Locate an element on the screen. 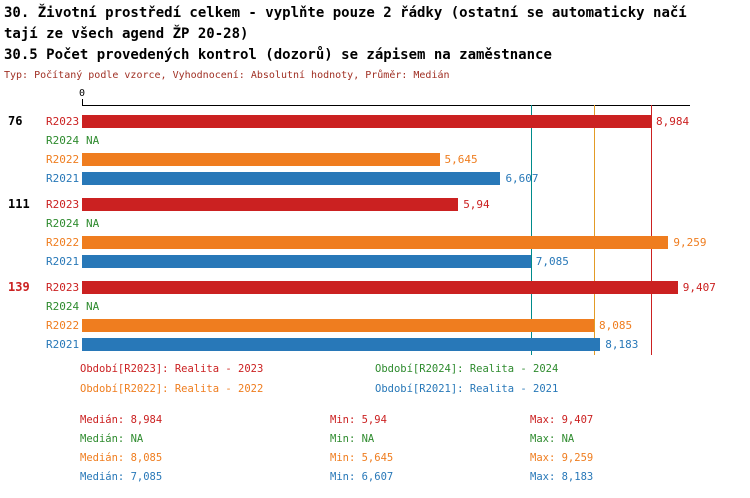  group-label: 111 is located at coordinates (19, 204).